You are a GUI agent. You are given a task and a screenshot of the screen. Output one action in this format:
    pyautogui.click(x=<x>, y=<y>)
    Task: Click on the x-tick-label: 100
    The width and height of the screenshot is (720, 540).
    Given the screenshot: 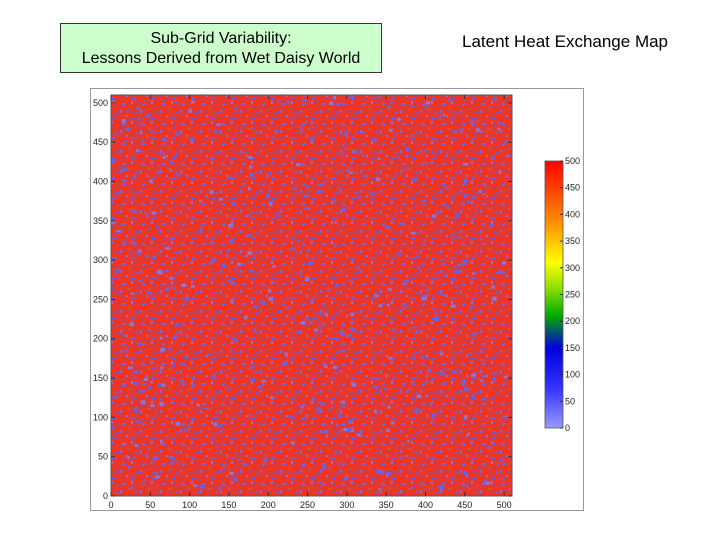 What is the action you would take?
    pyautogui.click(x=189, y=505)
    